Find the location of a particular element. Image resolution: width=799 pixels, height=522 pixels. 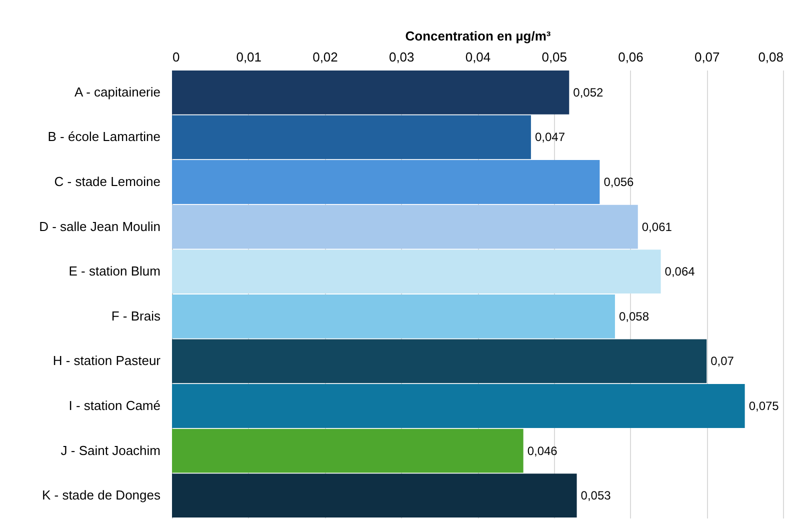

y-tick-label: A - capitainerie is located at coordinates (117, 92).